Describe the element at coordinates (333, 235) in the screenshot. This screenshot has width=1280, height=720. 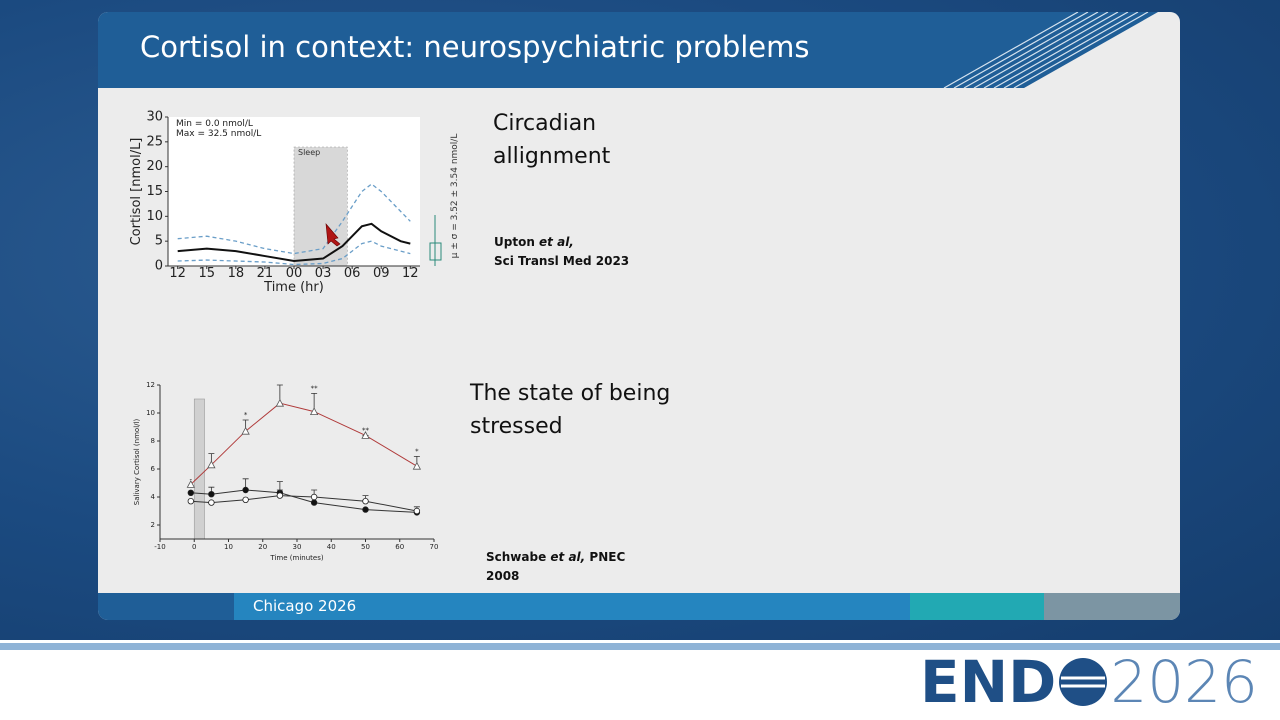
I see `cursor-arrow` at that location.